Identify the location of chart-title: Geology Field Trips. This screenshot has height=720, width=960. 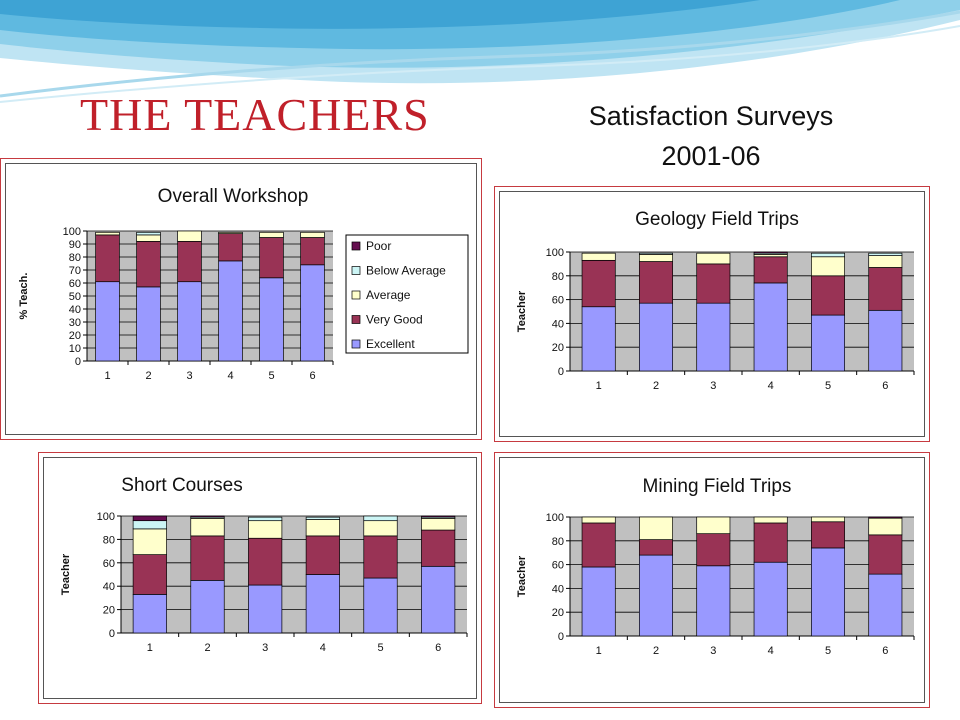
(717, 219).